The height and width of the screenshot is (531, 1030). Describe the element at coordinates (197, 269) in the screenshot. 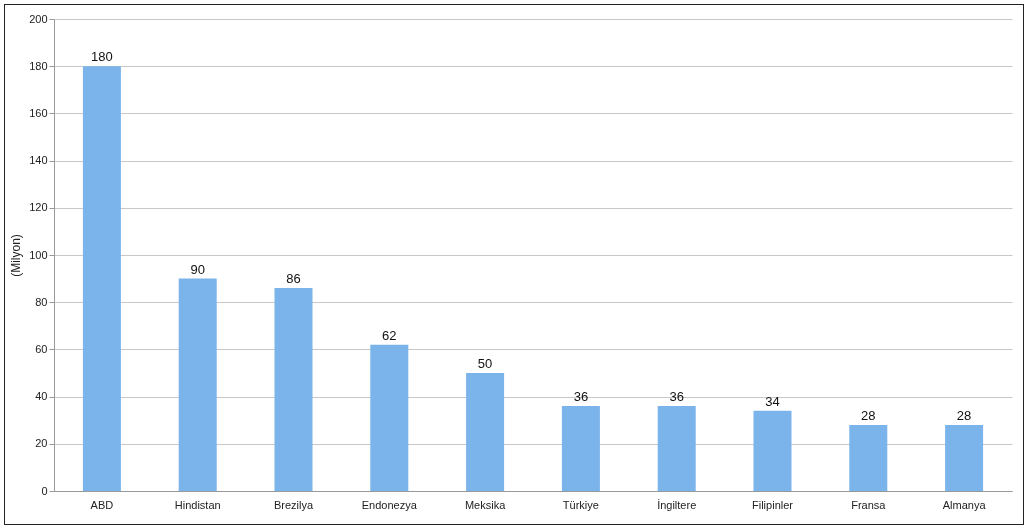

I see `data-label: 90` at that location.